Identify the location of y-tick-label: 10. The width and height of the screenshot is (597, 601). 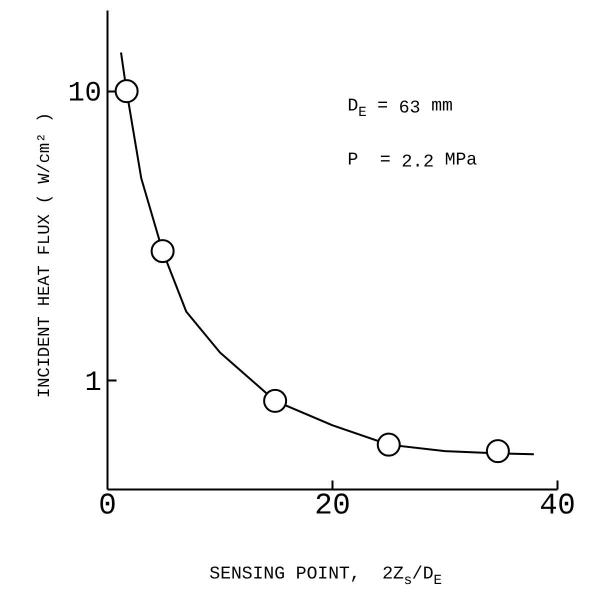
(85, 94).